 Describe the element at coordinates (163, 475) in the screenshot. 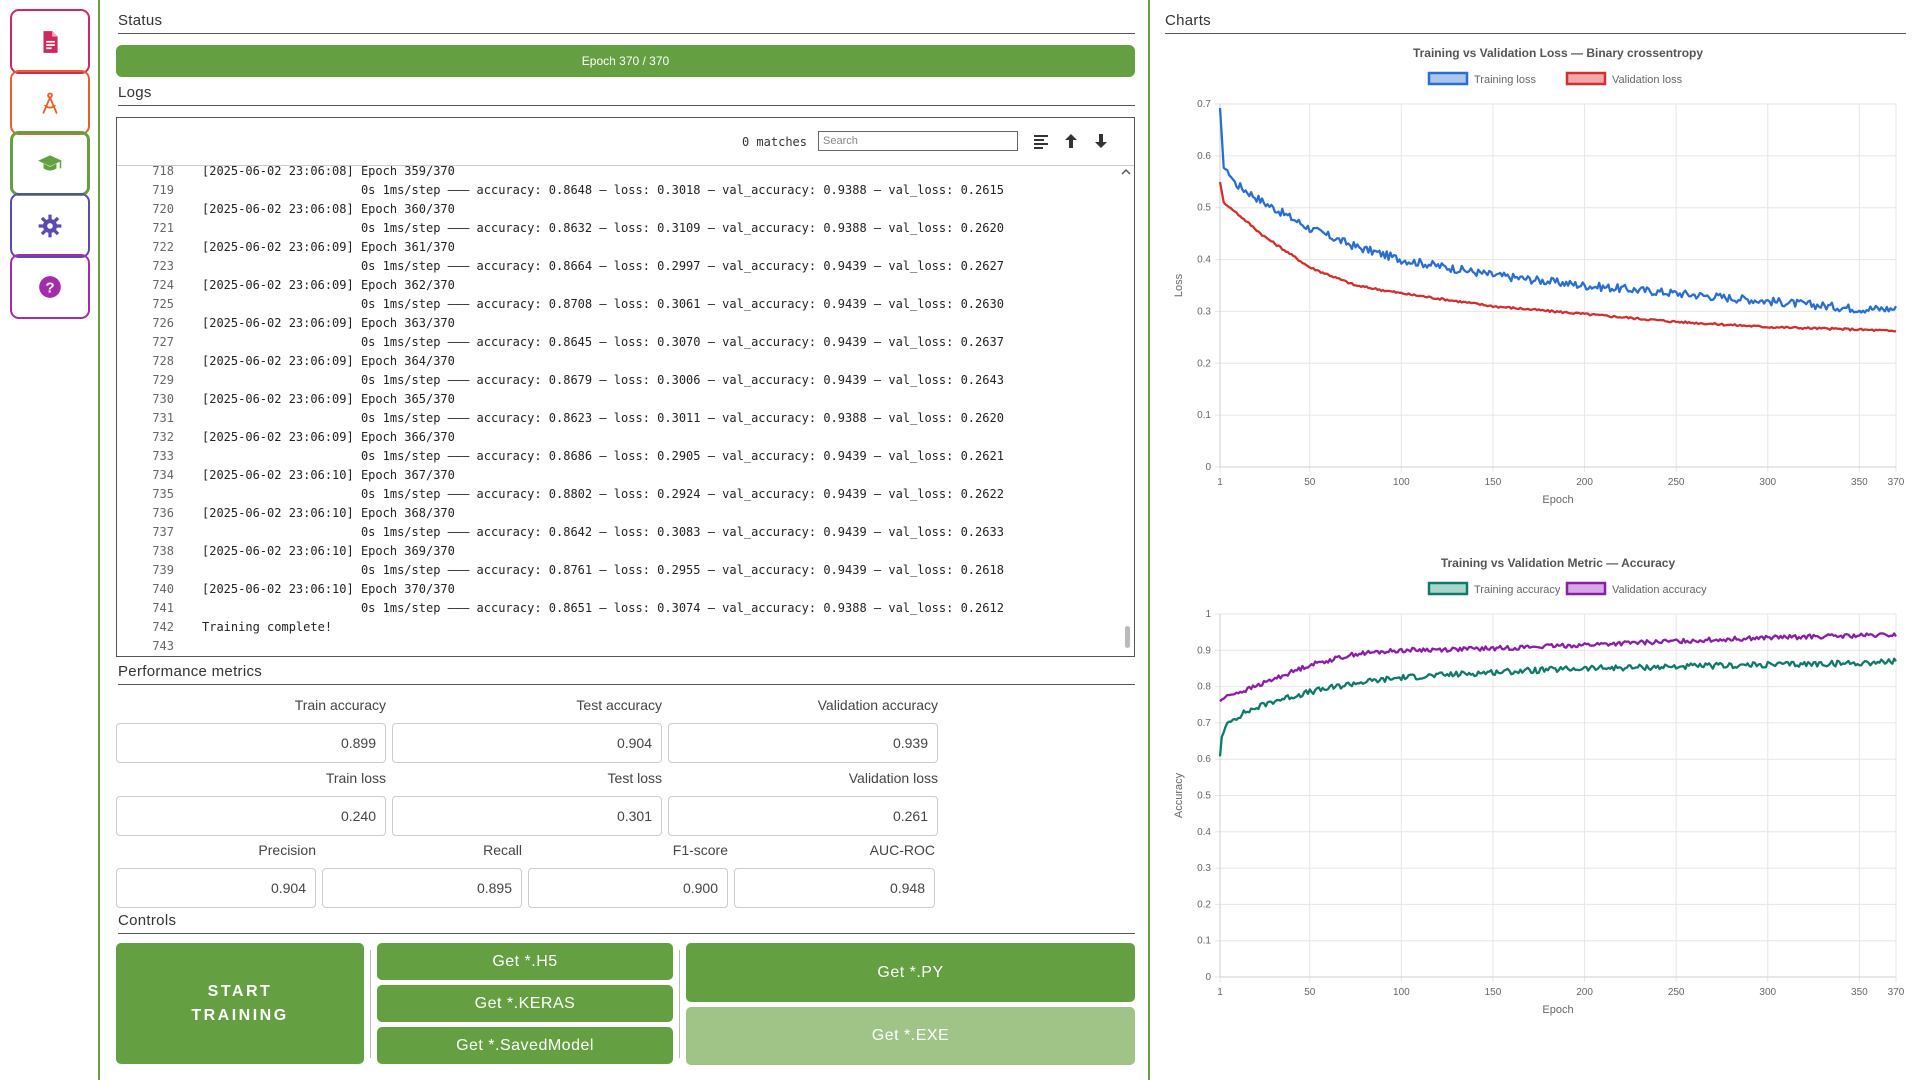

I see `line-number: 734` at that location.